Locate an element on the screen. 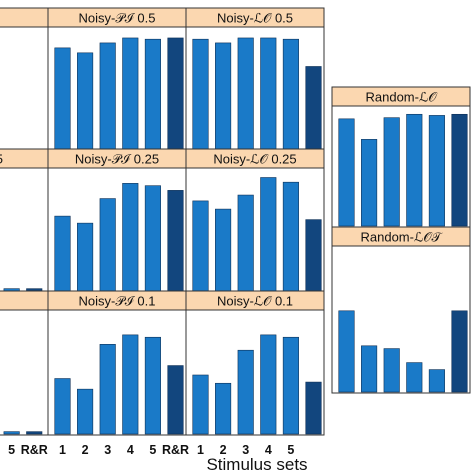 The height and width of the screenshot is (474, 474). panel-title: Random-ℒ𝒪 is located at coordinates (401, 97).